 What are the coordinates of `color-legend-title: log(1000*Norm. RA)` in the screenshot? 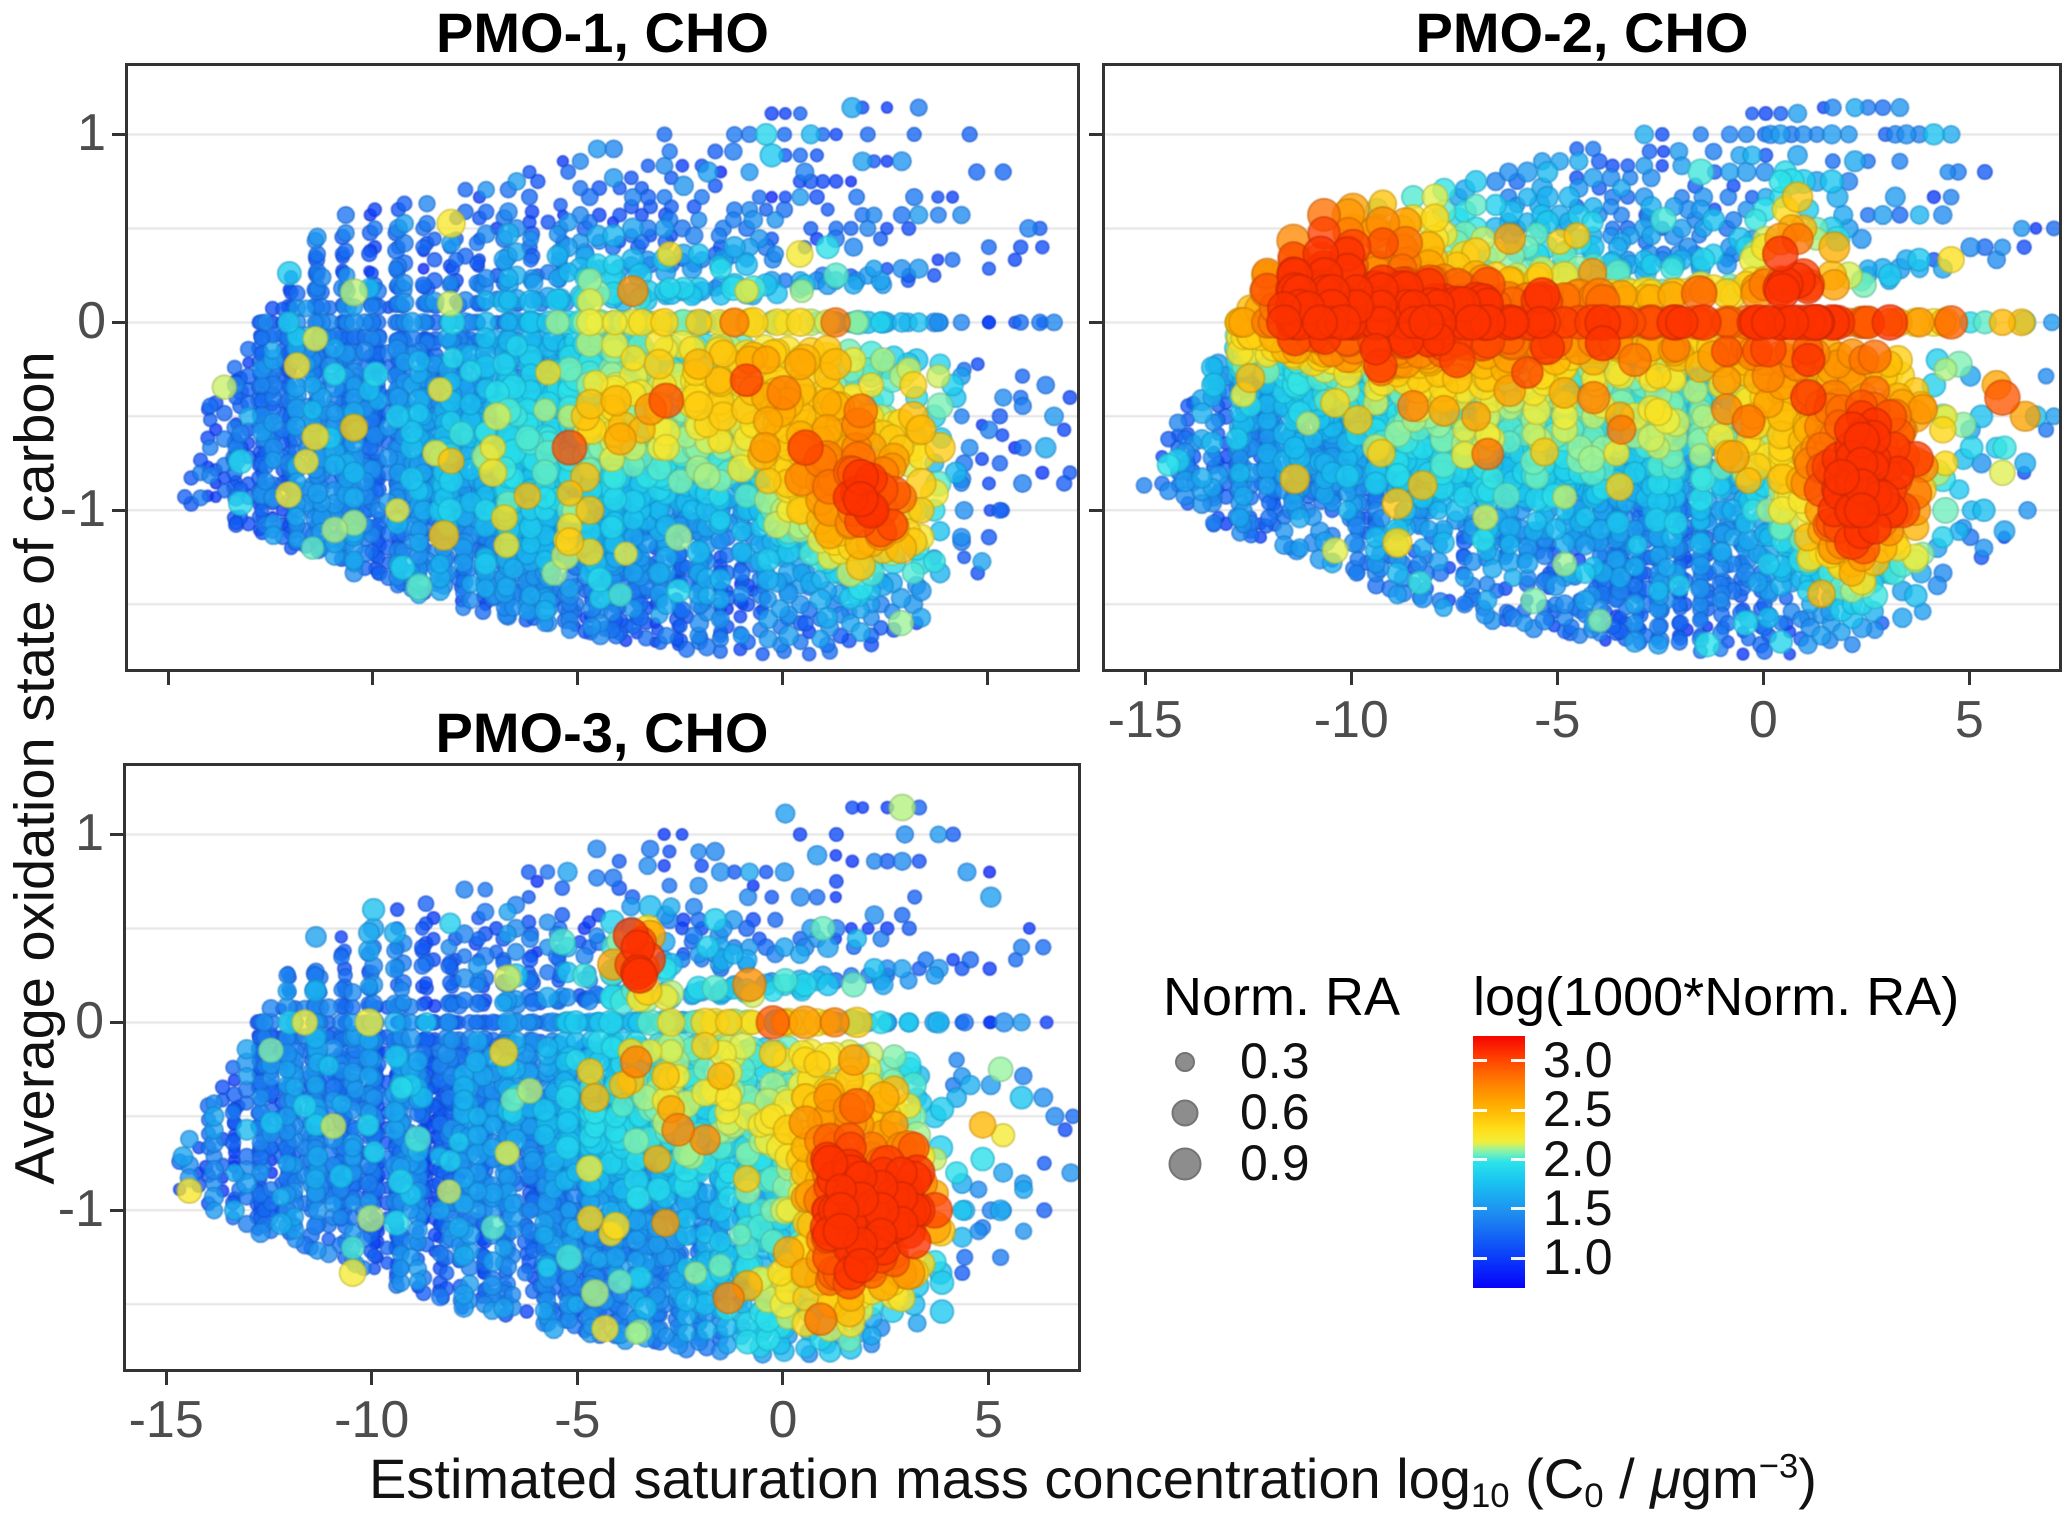 It's located at (1716, 997).